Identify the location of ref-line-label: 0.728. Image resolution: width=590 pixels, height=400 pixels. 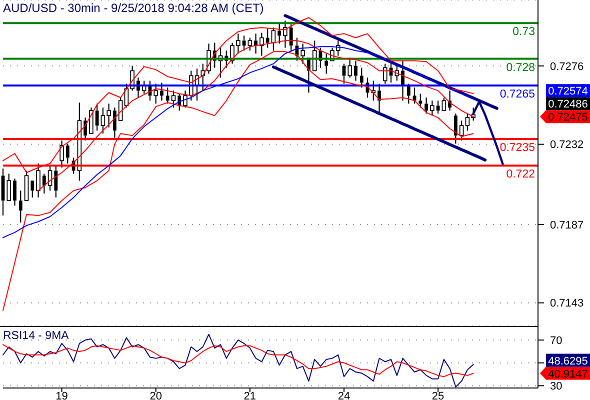
(520, 68).